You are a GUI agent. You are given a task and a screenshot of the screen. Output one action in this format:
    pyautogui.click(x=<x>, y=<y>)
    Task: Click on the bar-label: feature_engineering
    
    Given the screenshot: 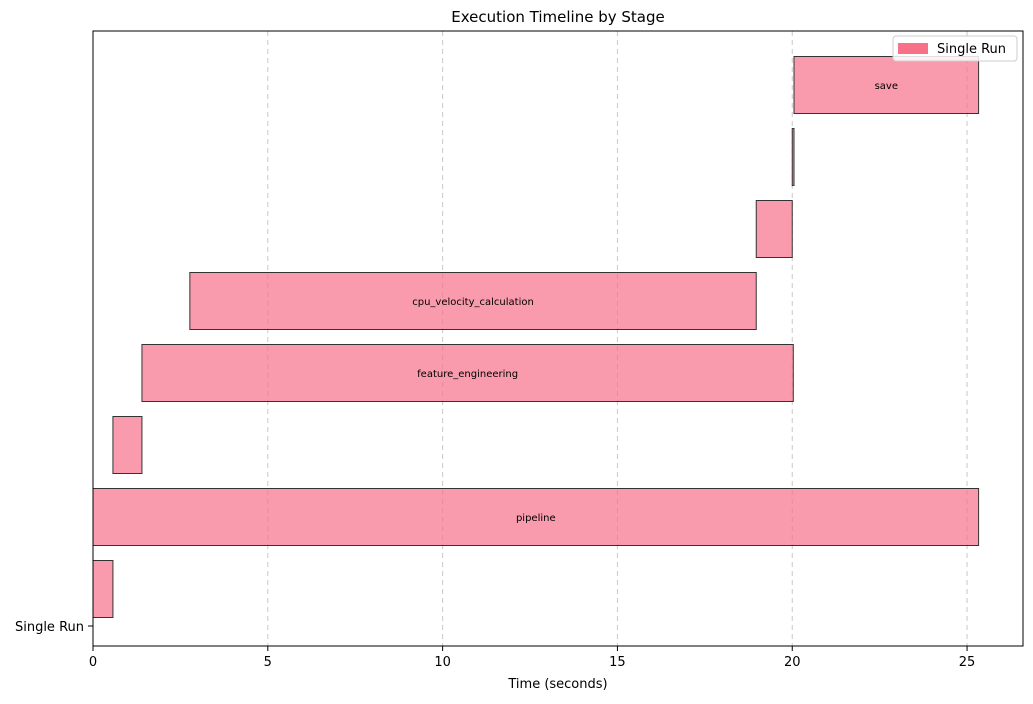 What is the action you would take?
    pyautogui.click(x=467, y=374)
    